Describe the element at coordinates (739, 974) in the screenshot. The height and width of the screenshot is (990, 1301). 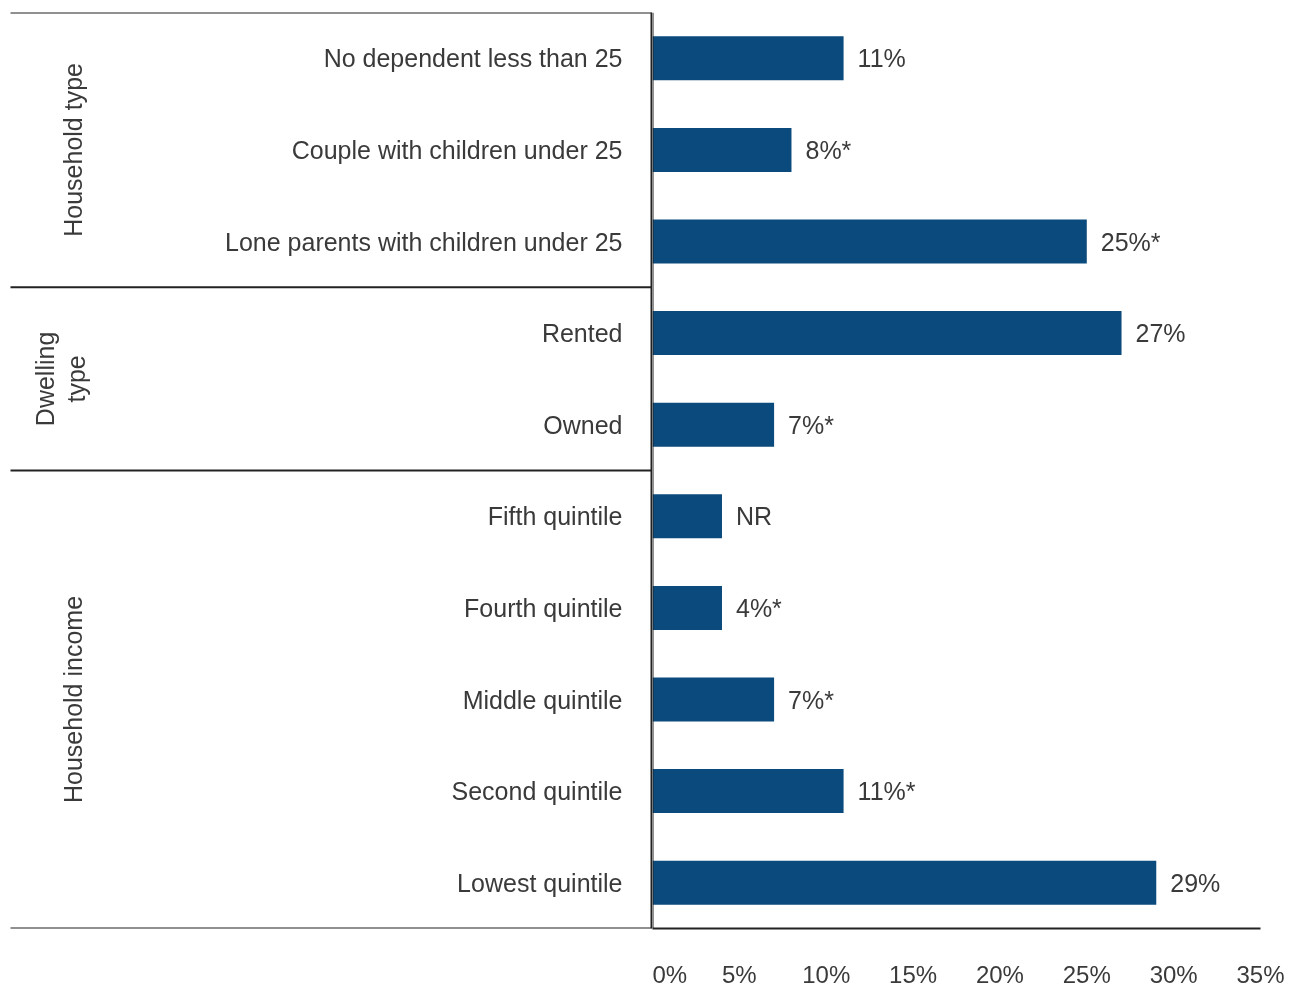
I see `x-tick-label: 5%` at that location.